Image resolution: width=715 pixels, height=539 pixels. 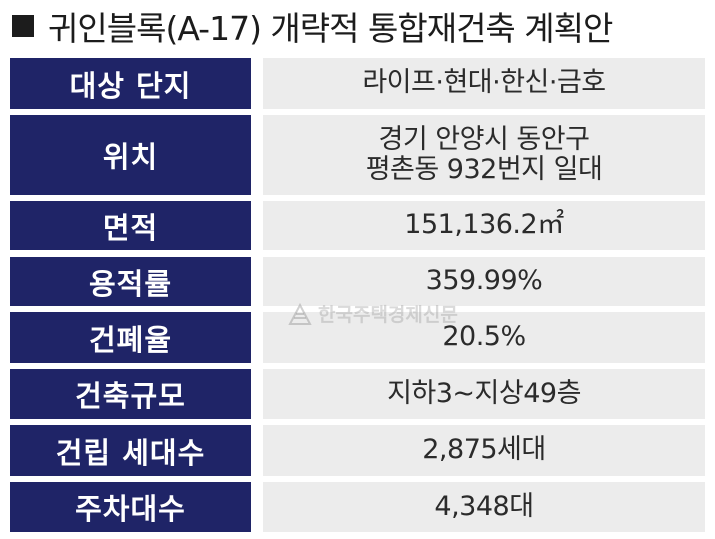 What do you see at coordinates (23, 26) in the screenshot?
I see `square-bullet-icon` at bounding box center [23, 26].